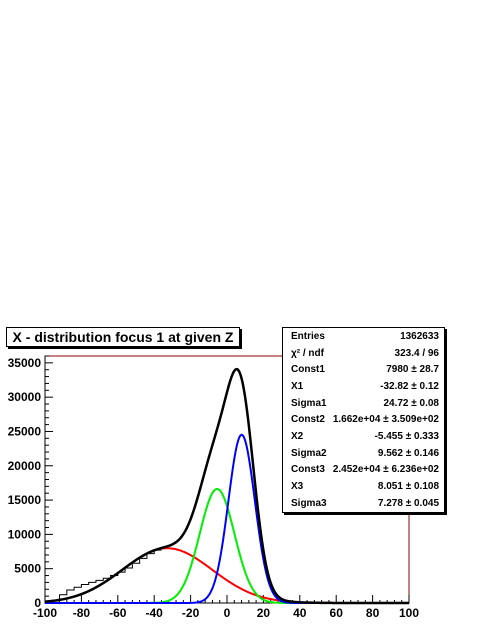  I want to click on stats-row-x1: X1 -32.82 ± 0.12, so click(363, 386).